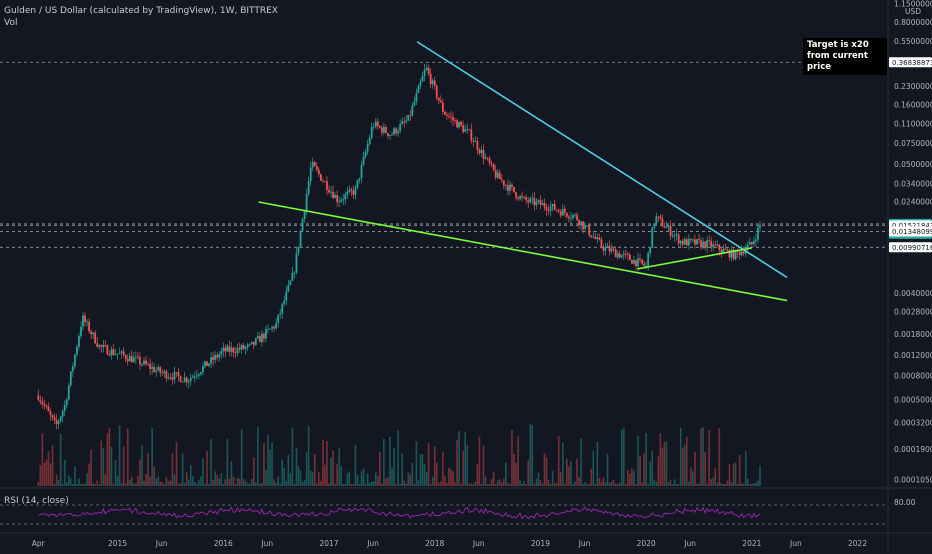 The image size is (932, 554). What do you see at coordinates (540, 543) in the screenshot?
I see `x-tick-label: 2019` at bounding box center [540, 543].